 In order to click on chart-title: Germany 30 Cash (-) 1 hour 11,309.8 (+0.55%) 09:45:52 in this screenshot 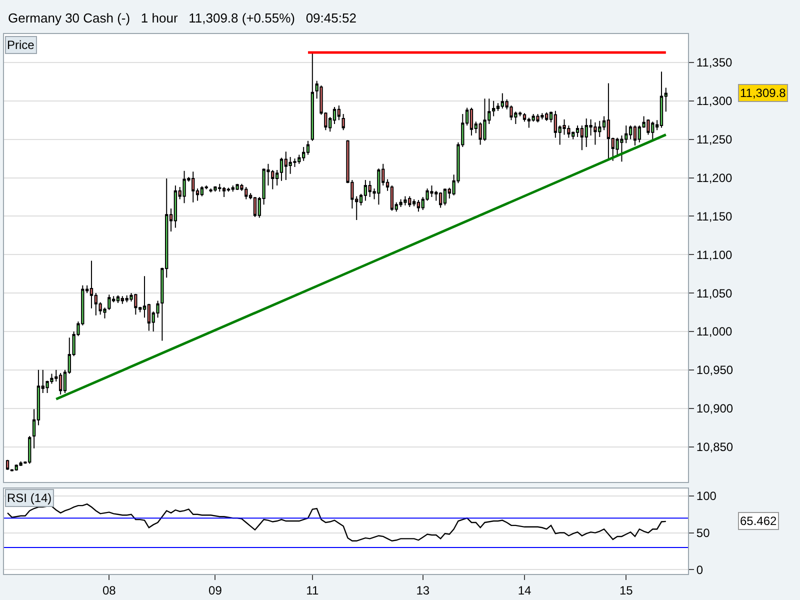, I will do `click(182, 18)`.